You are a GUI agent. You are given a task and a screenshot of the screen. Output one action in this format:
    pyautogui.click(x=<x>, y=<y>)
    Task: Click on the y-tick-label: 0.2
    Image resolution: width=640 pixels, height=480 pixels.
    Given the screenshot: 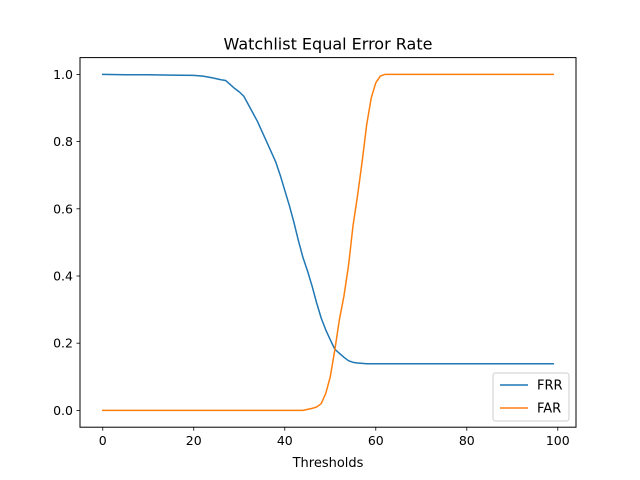 What is the action you would take?
    pyautogui.click(x=63, y=343)
    